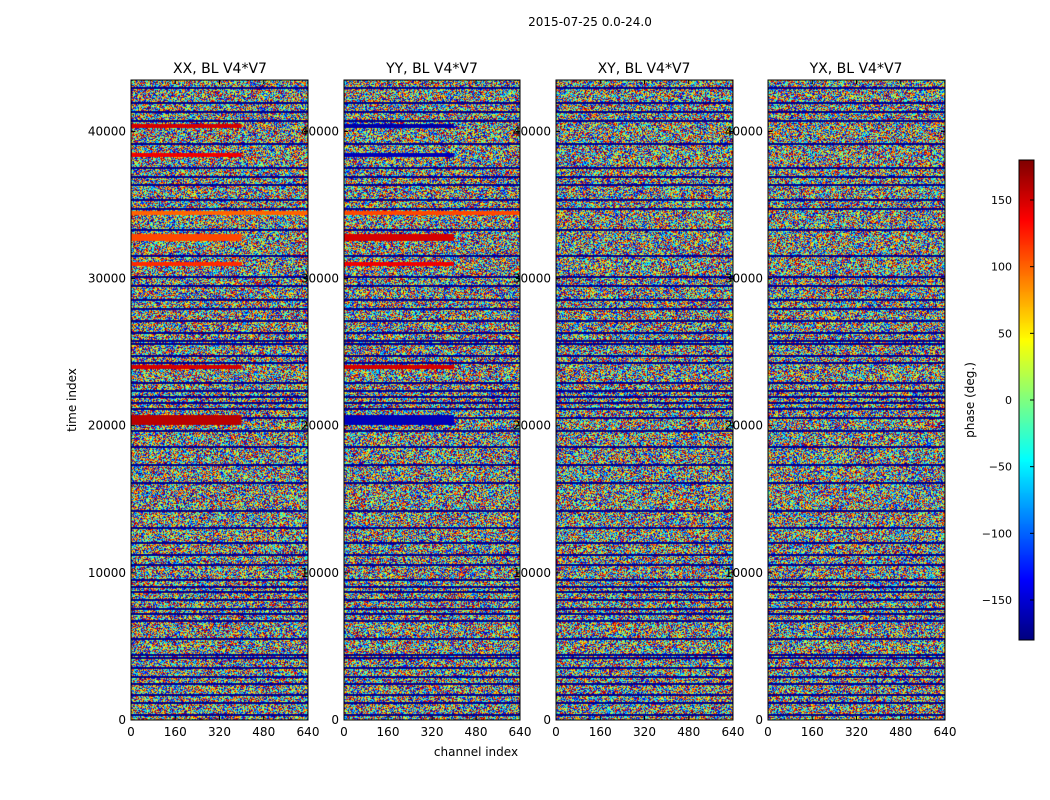  I want to click on colorbar-tick-label: 50, so click(1005, 333).